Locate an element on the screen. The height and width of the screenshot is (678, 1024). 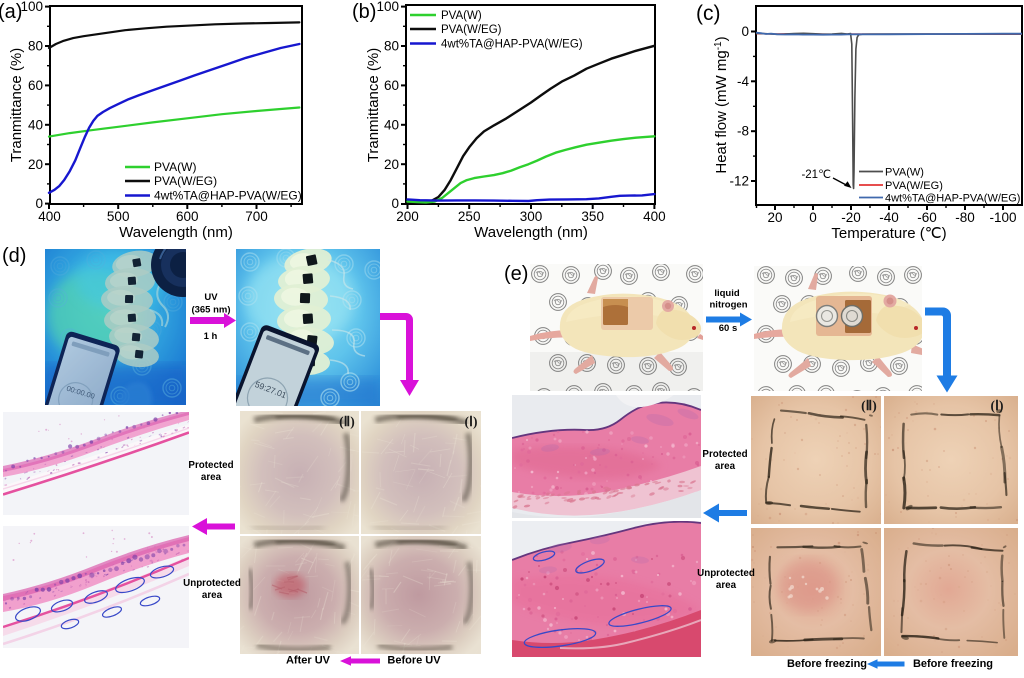
svg-text: 600 is located at coordinates (187, 216).